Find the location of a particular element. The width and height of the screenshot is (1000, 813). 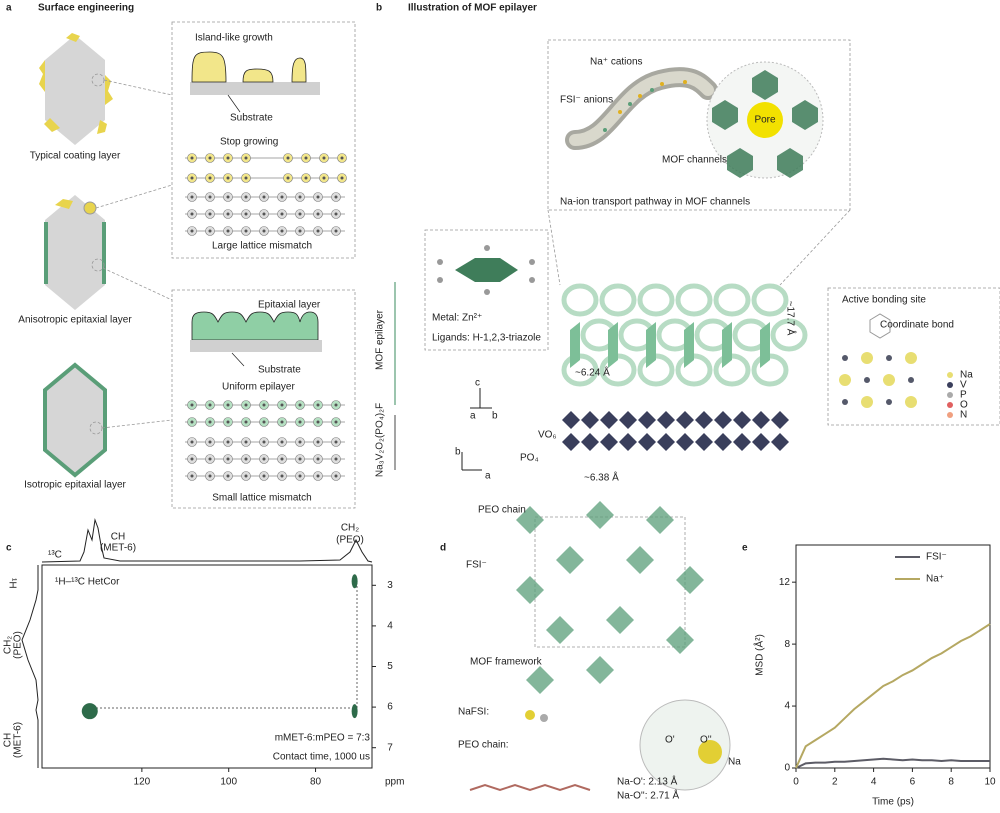

x-axis-label: Time (ps) is located at coordinates (893, 802).